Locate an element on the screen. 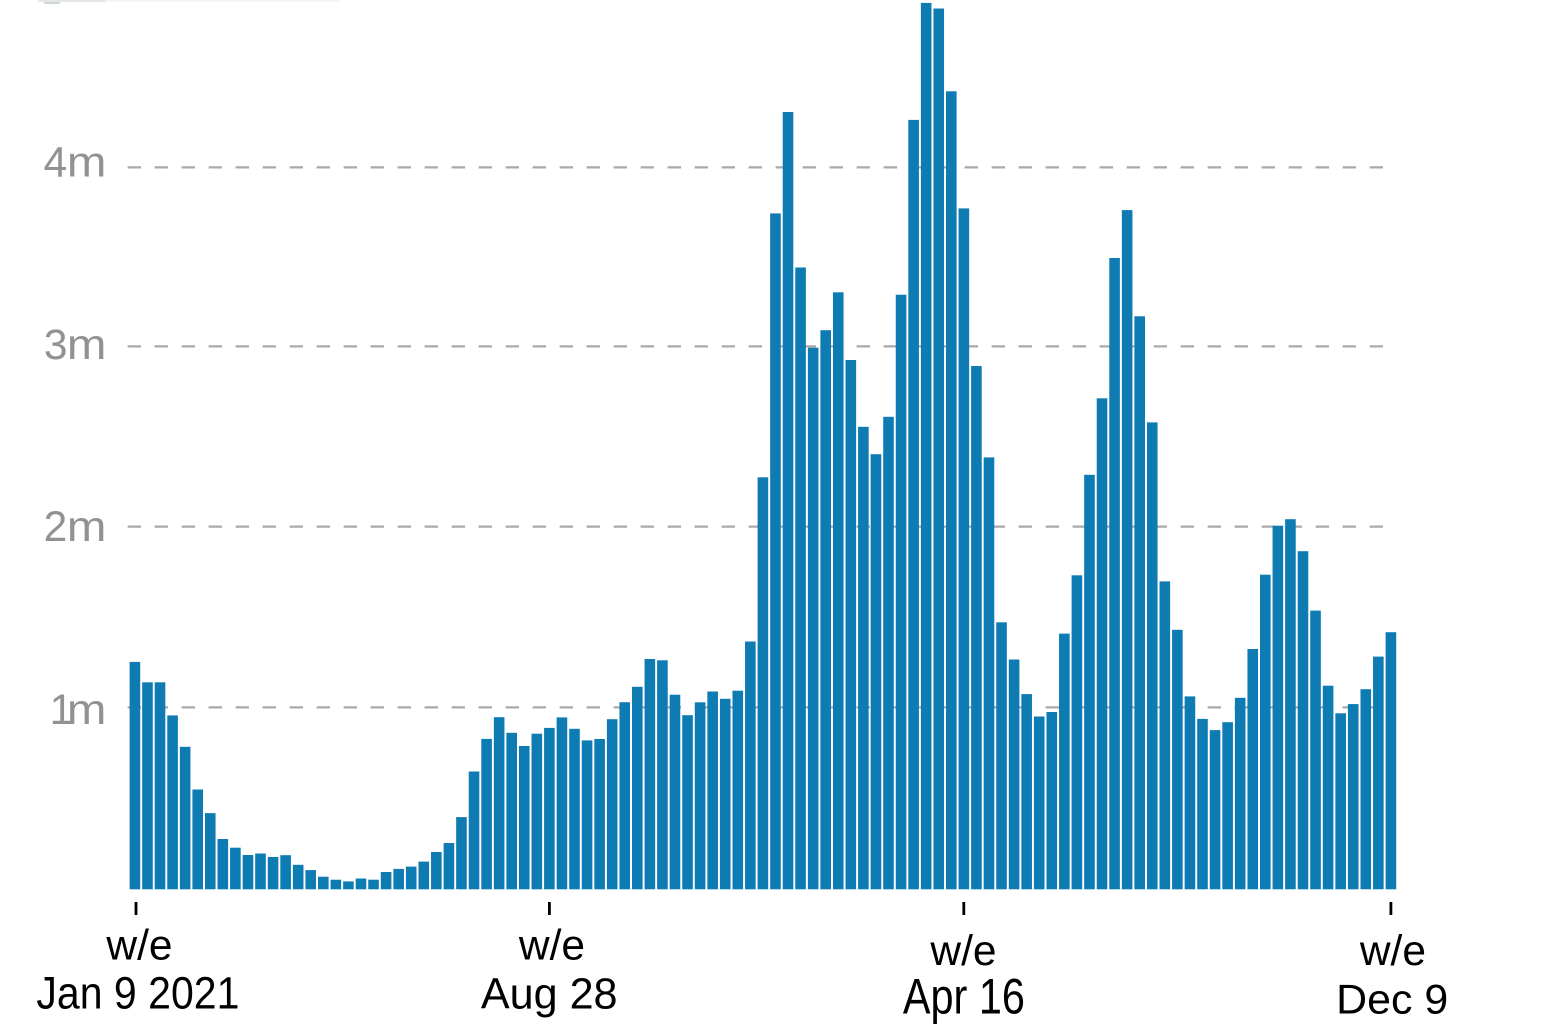 Image resolution: width=1548 pixels, height=1032 pixels. svg-text: Apr 16 is located at coordinates (964, 996).